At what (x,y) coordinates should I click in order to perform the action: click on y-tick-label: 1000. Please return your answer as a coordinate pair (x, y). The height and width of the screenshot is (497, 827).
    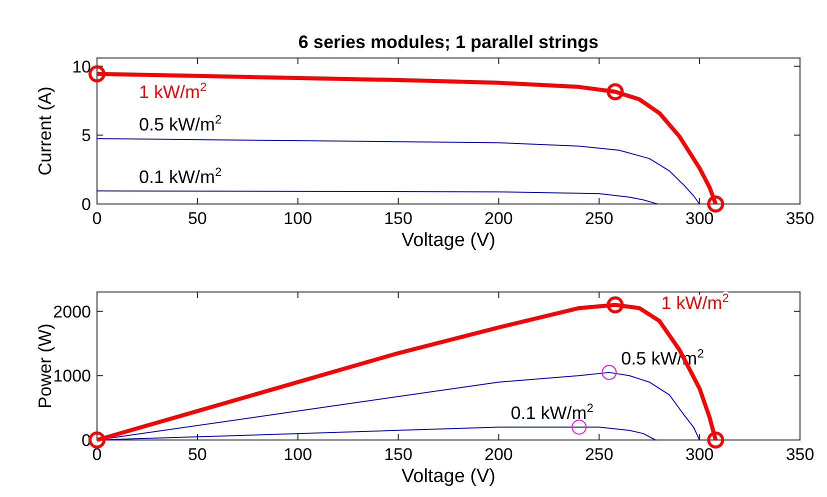
    Looking at the image, I should click on (72, 376).